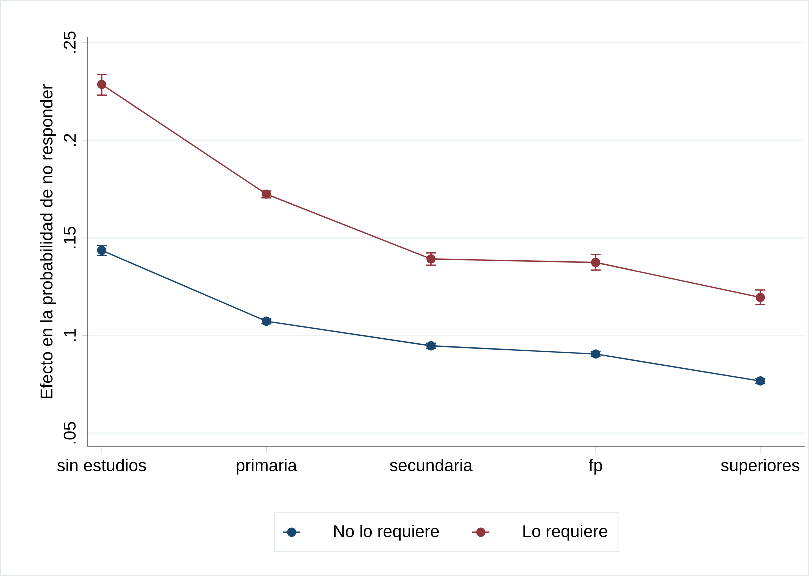 This screenshot has height=576, width=809. Describe the element at coordinates (70, 140) in the screenshot. I see `y-tick-label: .2` at that location.